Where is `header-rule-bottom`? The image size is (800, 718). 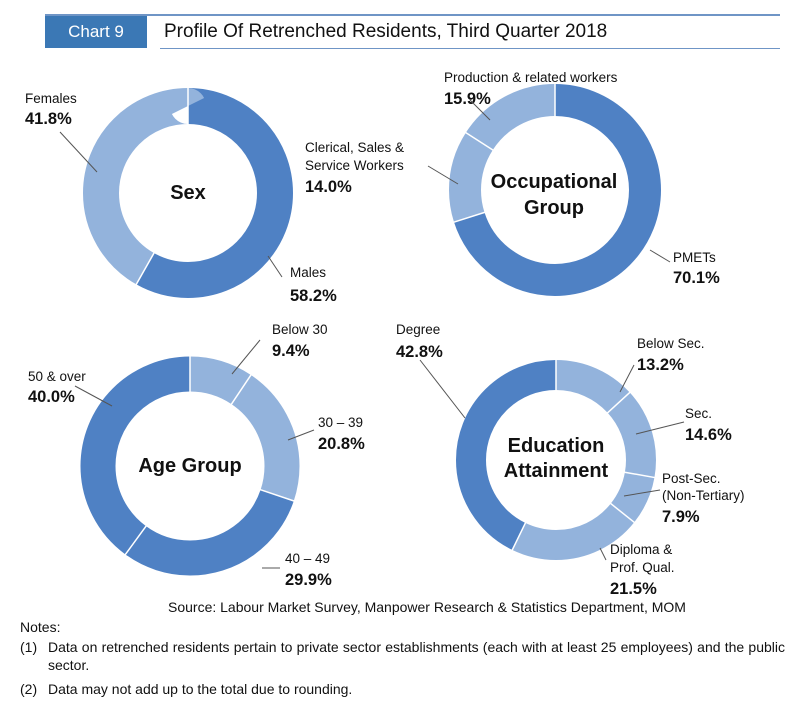 header-rule-bottom is located at coordinates (470, 48).